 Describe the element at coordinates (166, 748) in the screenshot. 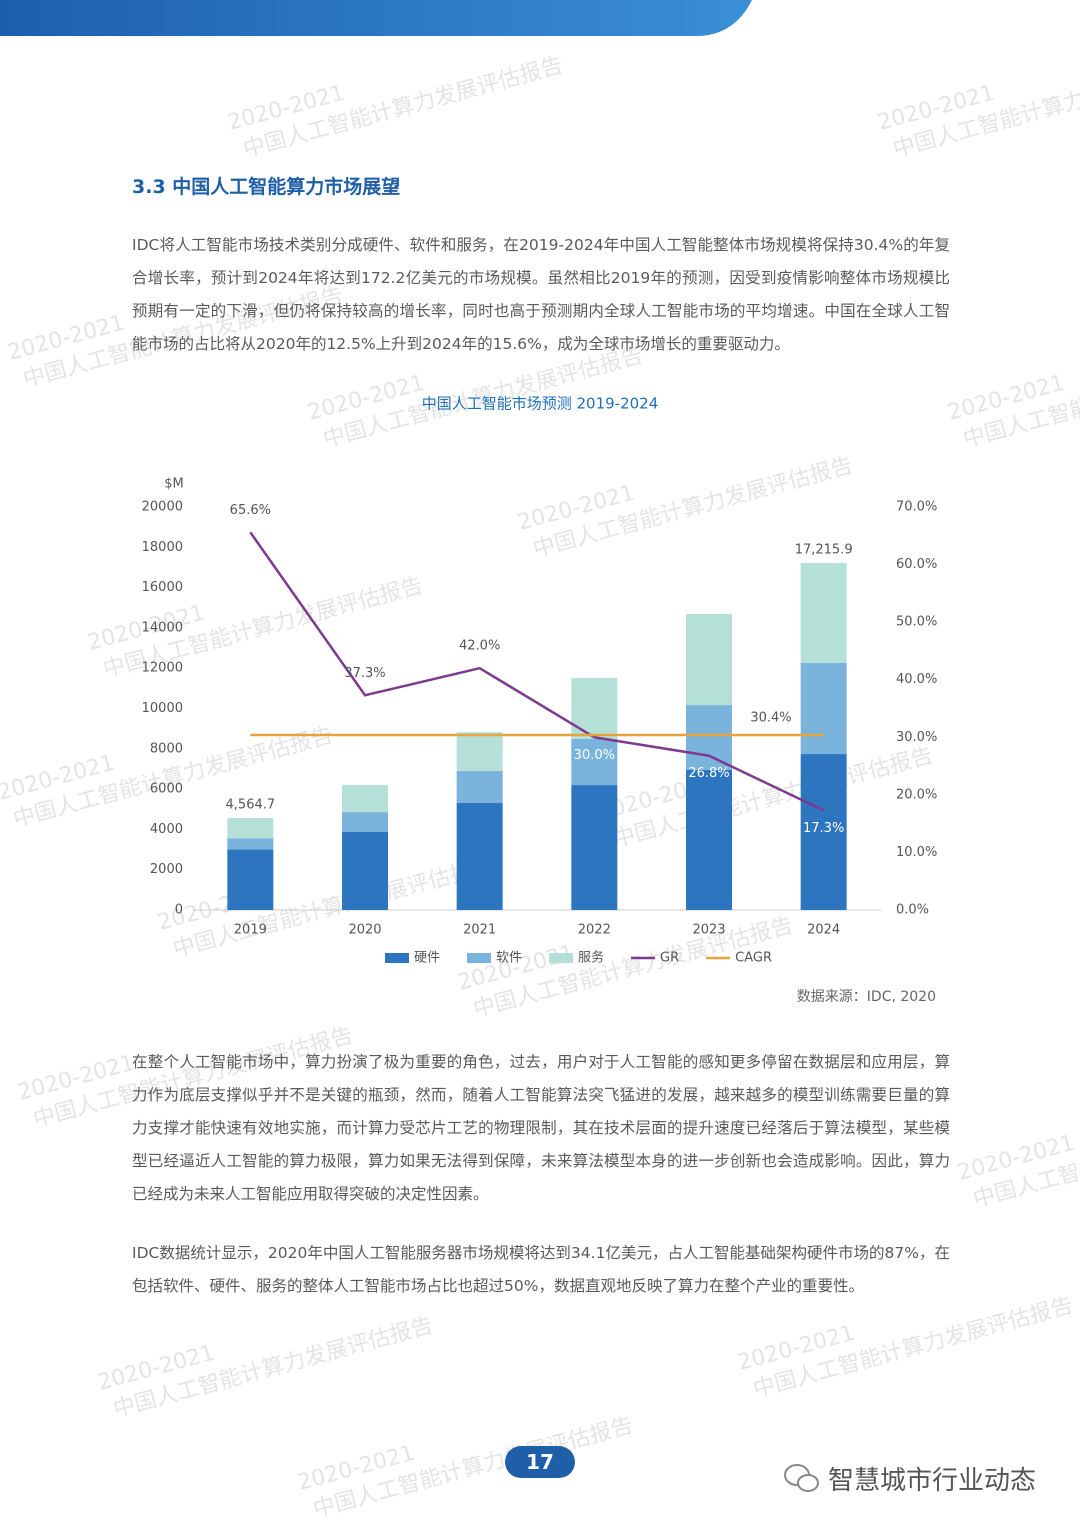

I see `y-tick-label: 8000` at that location.